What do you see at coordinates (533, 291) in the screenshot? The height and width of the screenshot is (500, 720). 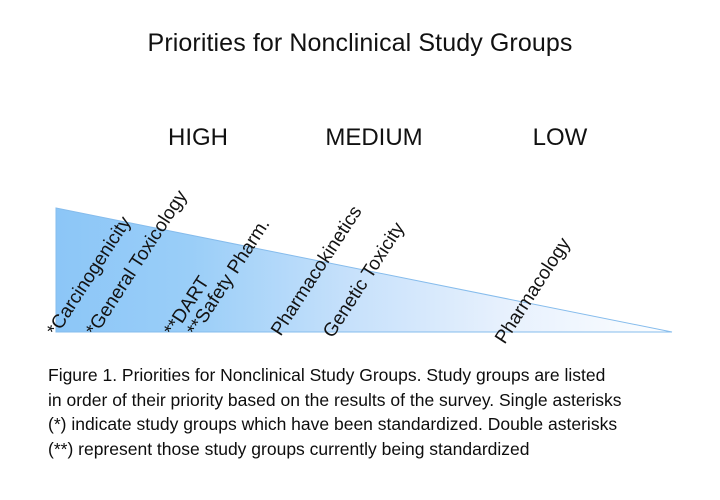 I see `study-group-label-pharmacology: Pharmacology` at bounding box center [533, 291].